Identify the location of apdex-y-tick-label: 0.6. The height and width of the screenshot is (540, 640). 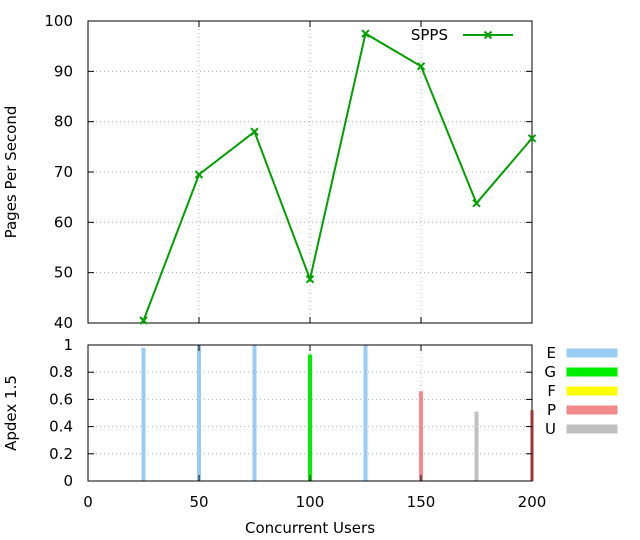
(61, 399).